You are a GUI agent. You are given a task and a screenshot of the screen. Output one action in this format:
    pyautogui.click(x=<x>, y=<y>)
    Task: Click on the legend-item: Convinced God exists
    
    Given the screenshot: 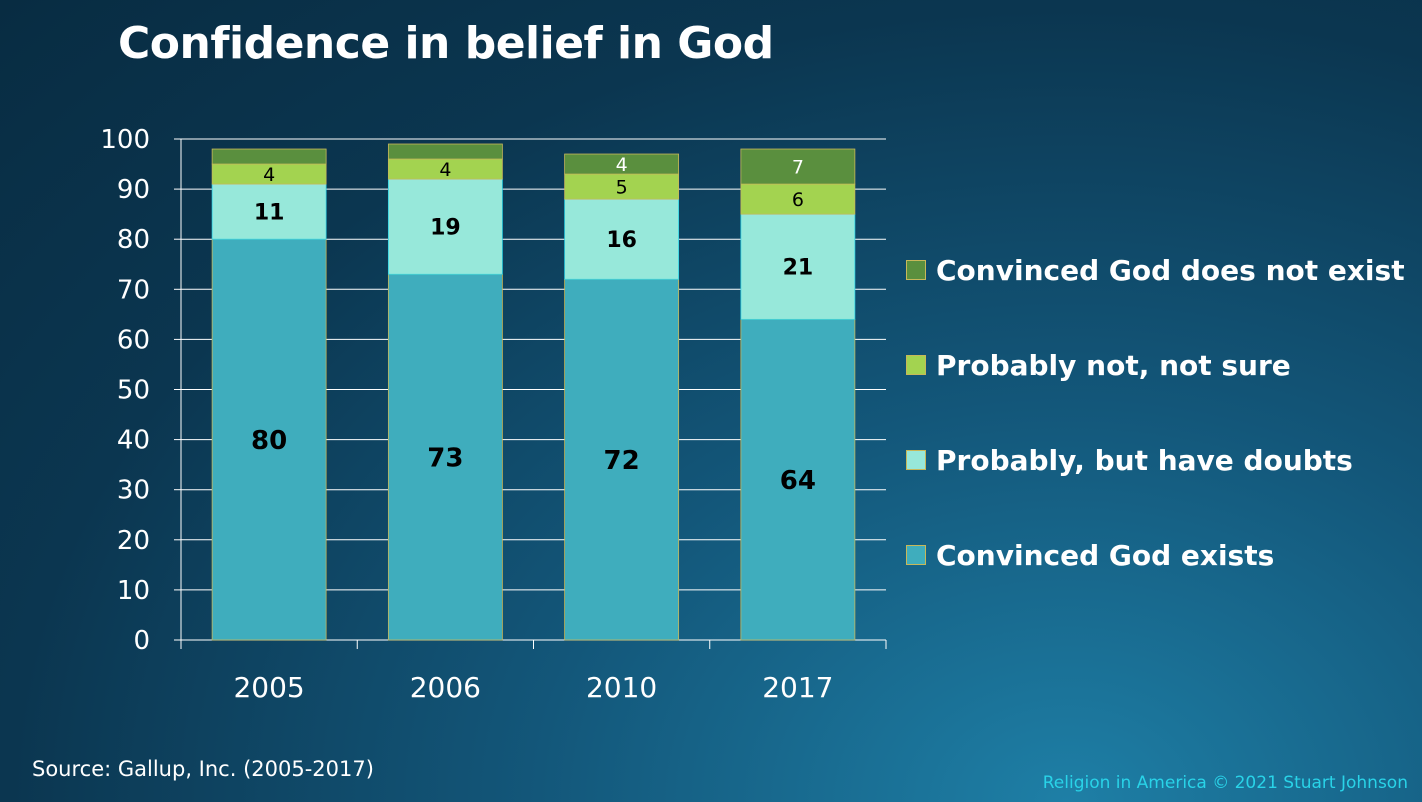 What is the action you would take?
    pyautogui.click(x=1090, y=555)
    